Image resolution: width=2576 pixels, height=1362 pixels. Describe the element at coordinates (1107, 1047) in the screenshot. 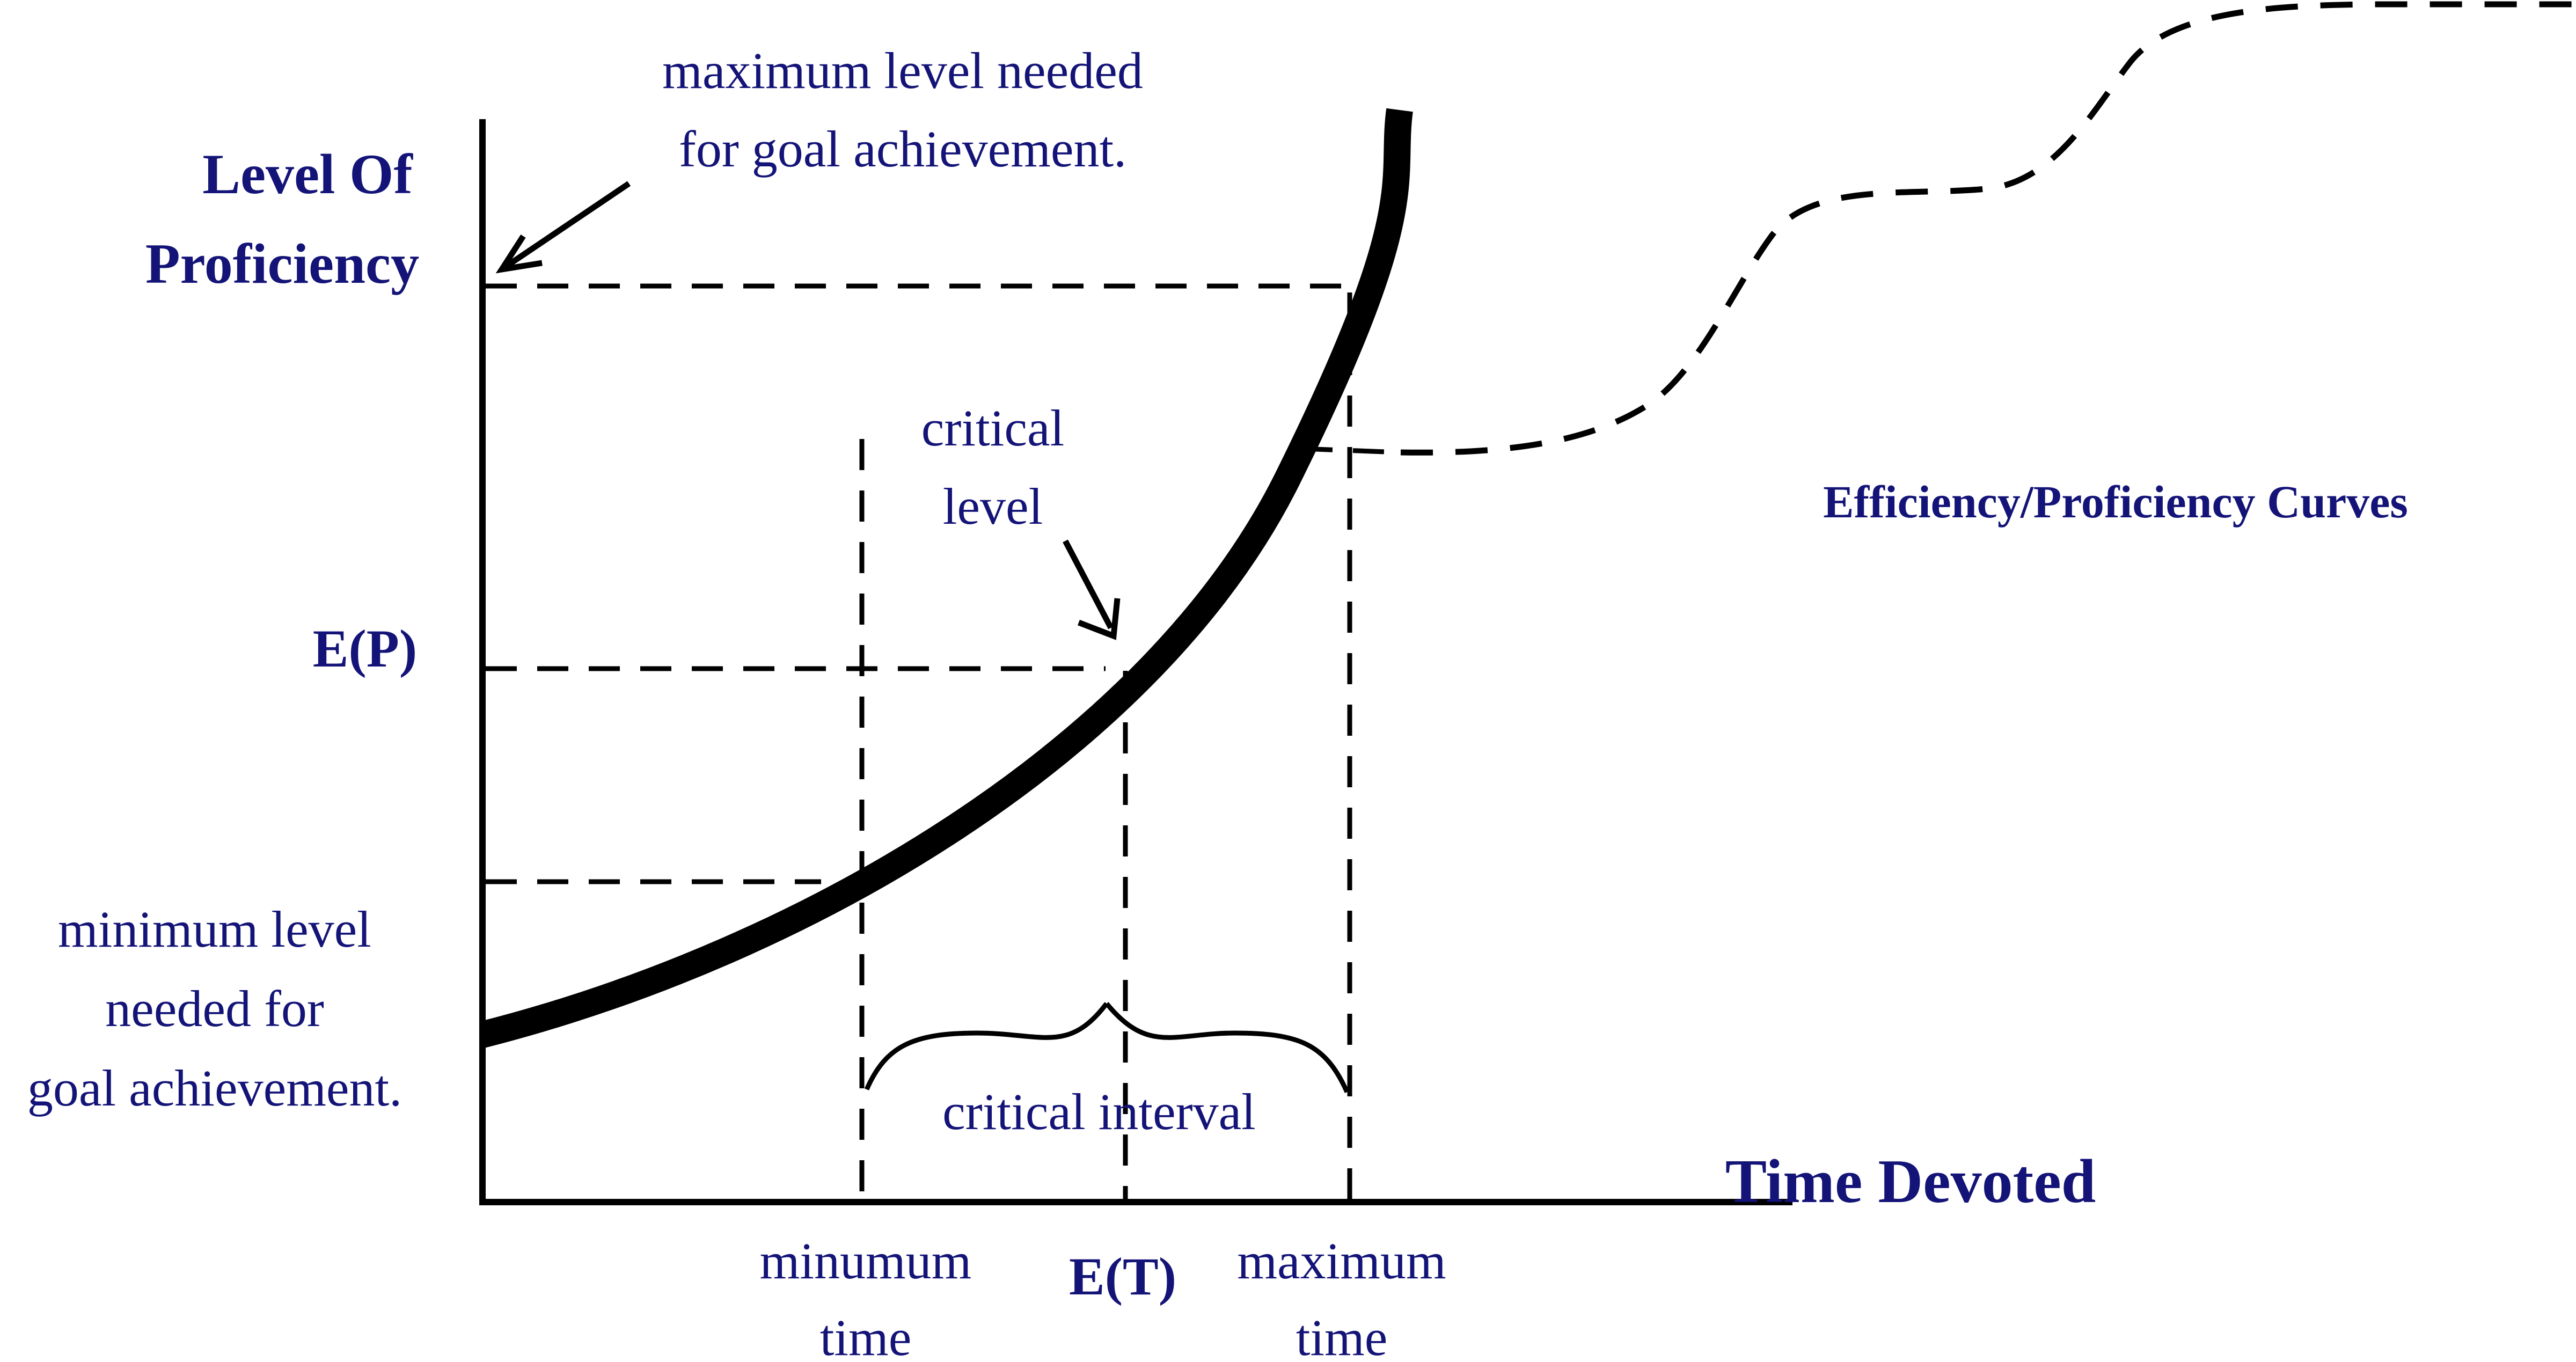

I see `critical-interval-brace` at that location.